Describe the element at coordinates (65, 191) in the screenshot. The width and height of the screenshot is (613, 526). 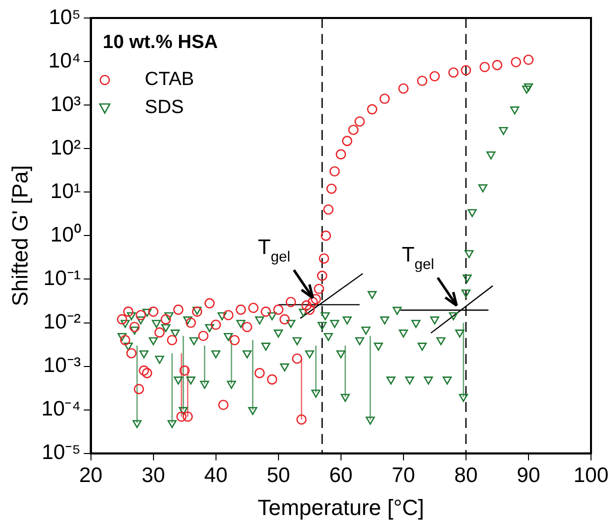
I see `y-tick-label: 10¹` at that location.